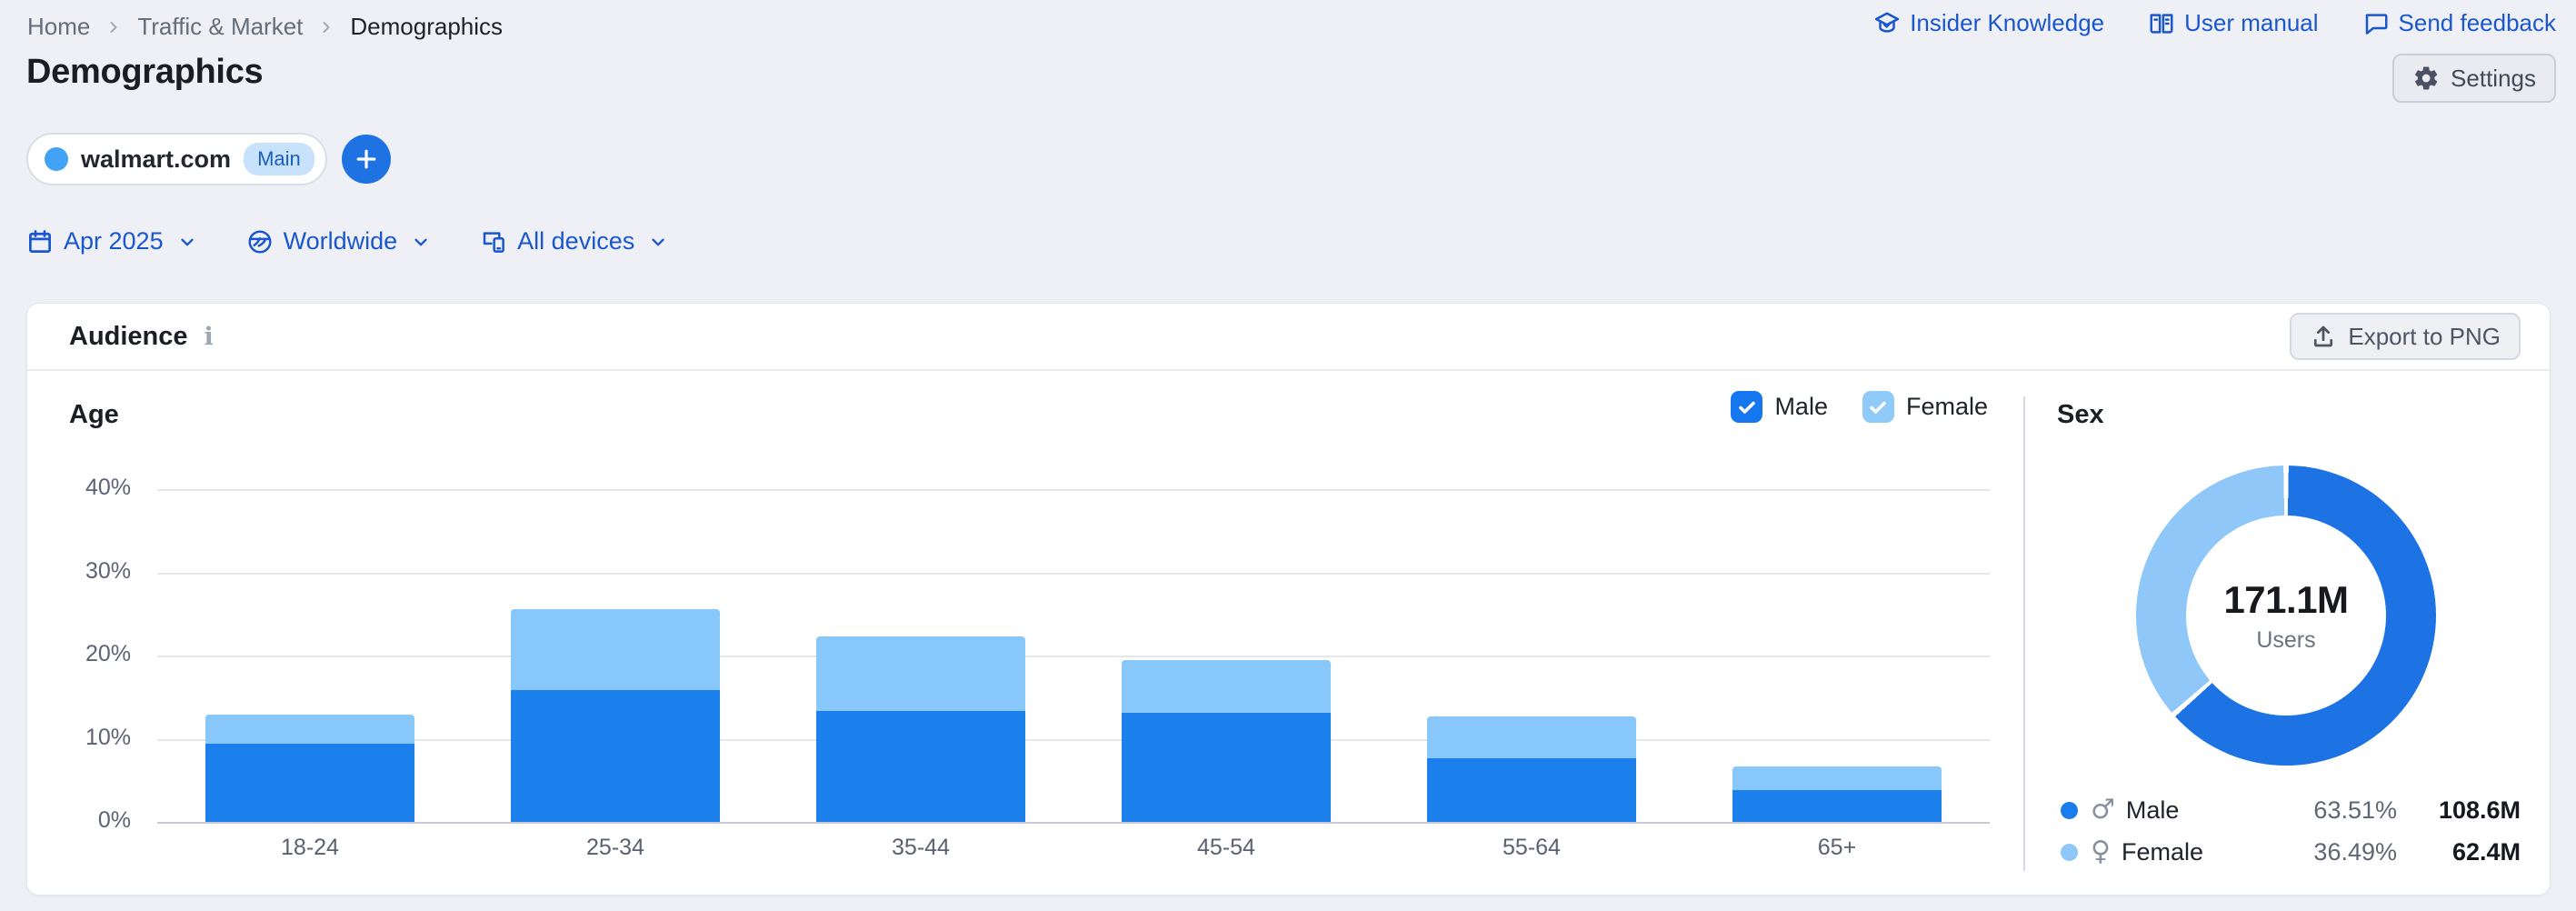 Image resolution: width=2576 pixels, height=911 pixels. Describe the element at coordinates (40, 242) in the screenshot. I see `calendar-icon` at that location.